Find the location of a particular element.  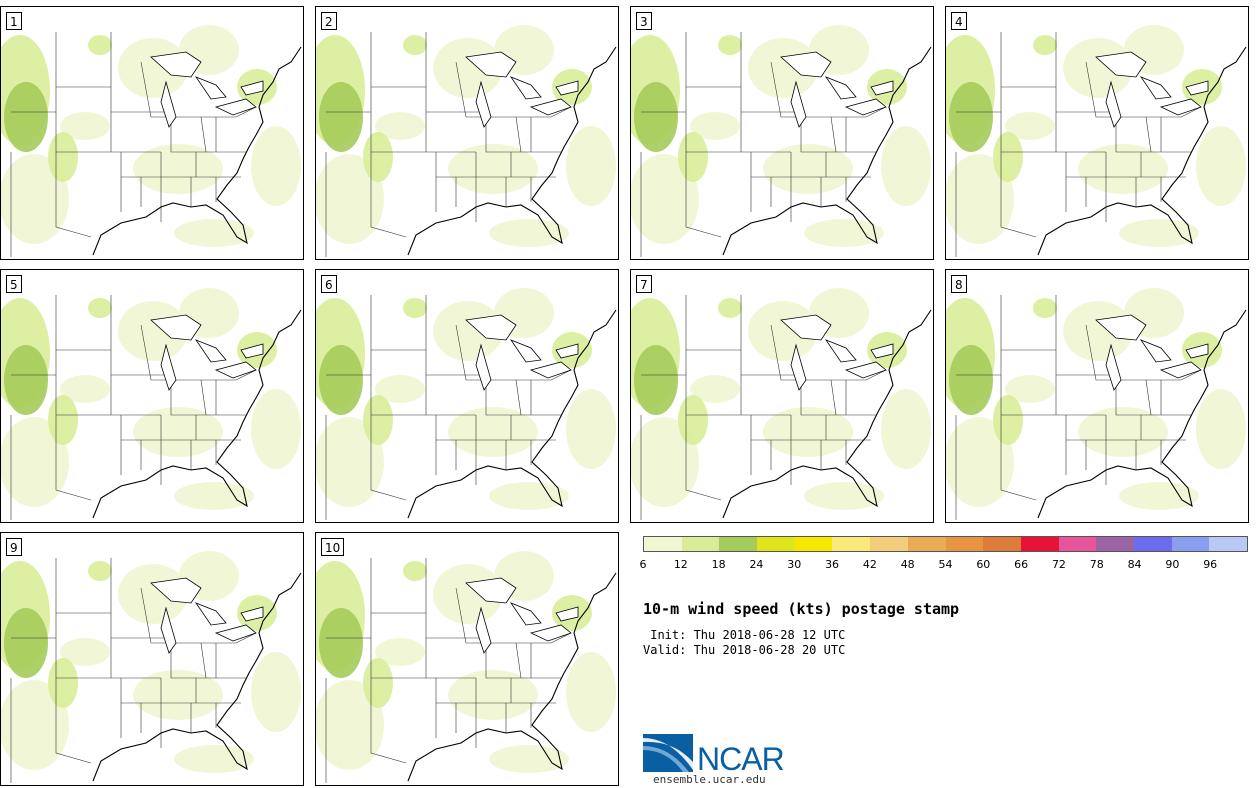

colorbar-tick-label: 84 is located at coordinates (1134, 564).